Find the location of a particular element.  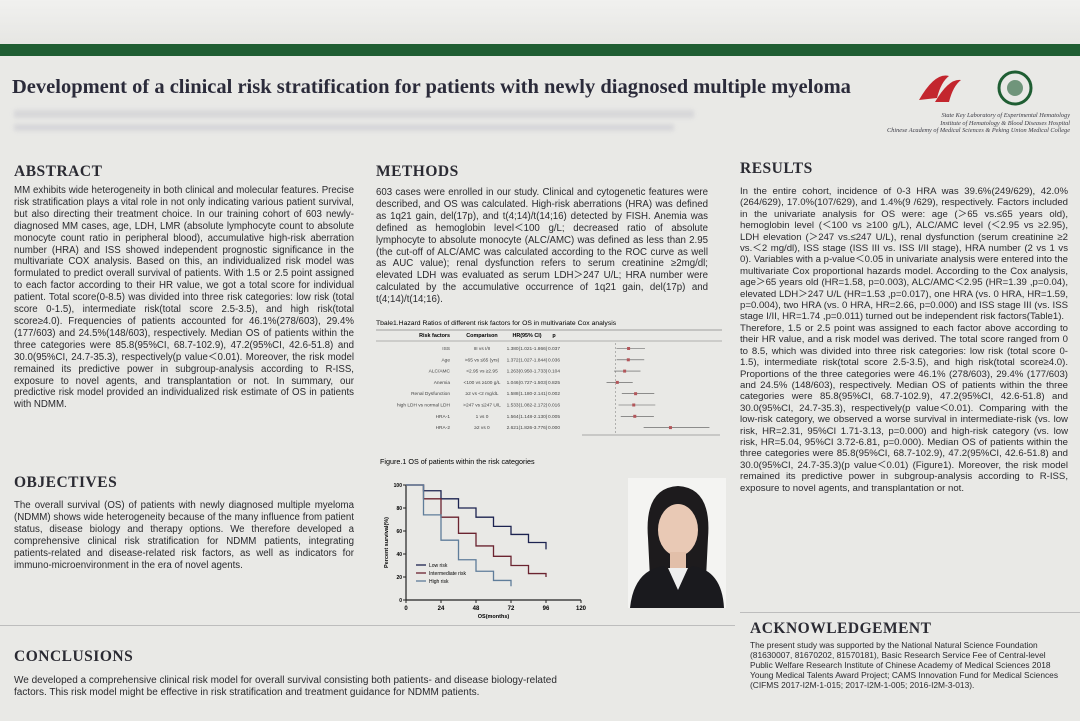

table-cell: 1.380(1.021-1.866) is located at coordinates (527, 349).